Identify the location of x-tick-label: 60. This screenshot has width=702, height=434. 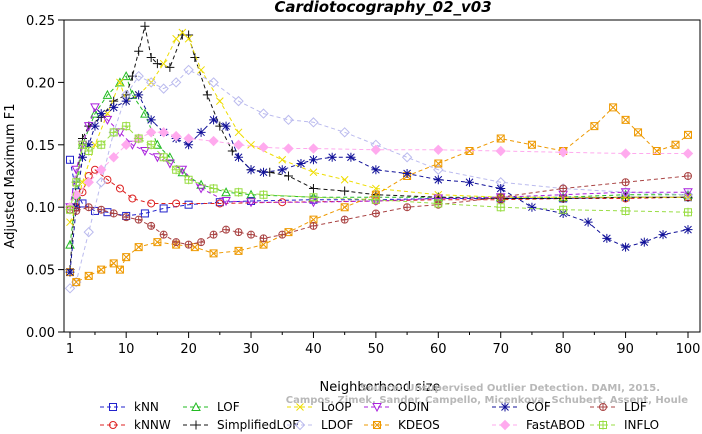
(438, 349).